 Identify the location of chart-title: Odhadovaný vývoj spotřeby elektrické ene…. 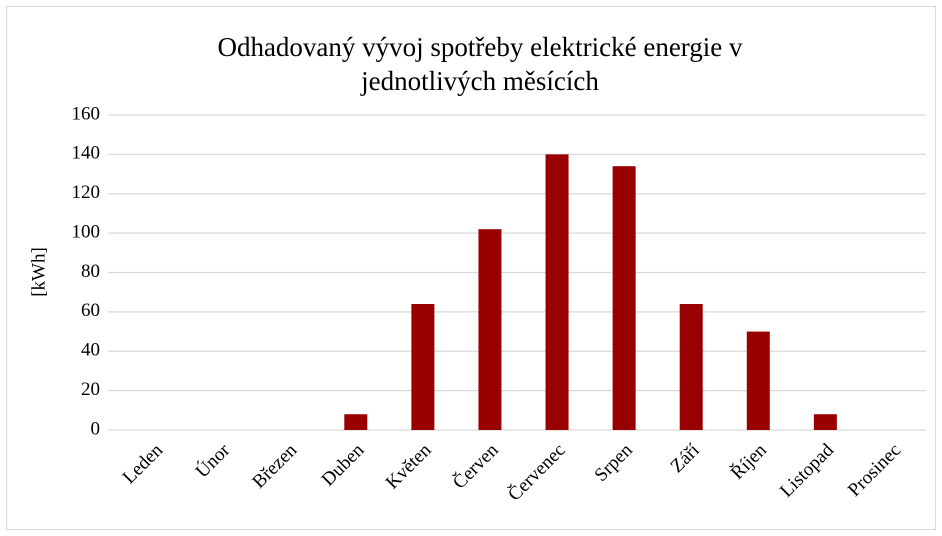
(480, 64).